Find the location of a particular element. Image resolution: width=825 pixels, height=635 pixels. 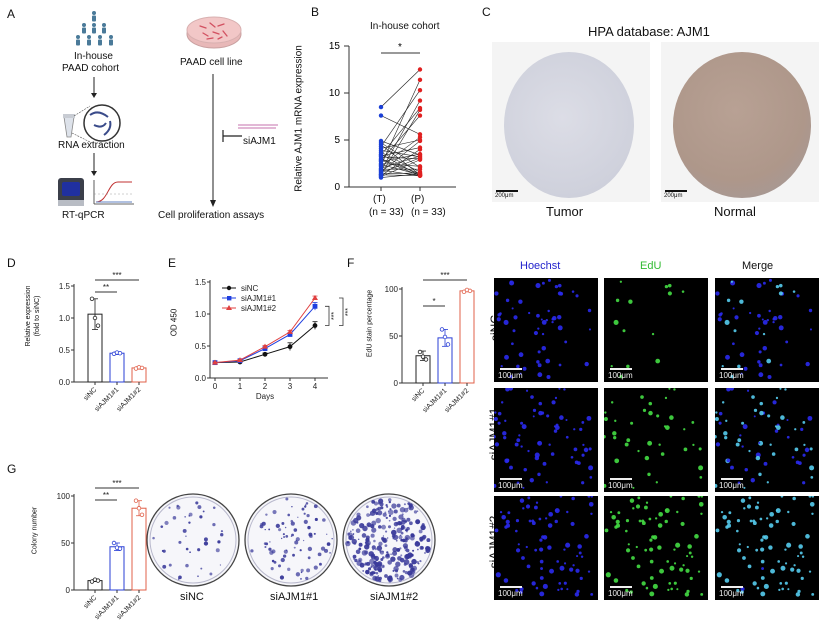

group-t-label: (T) is located at coordinates (379, 199).